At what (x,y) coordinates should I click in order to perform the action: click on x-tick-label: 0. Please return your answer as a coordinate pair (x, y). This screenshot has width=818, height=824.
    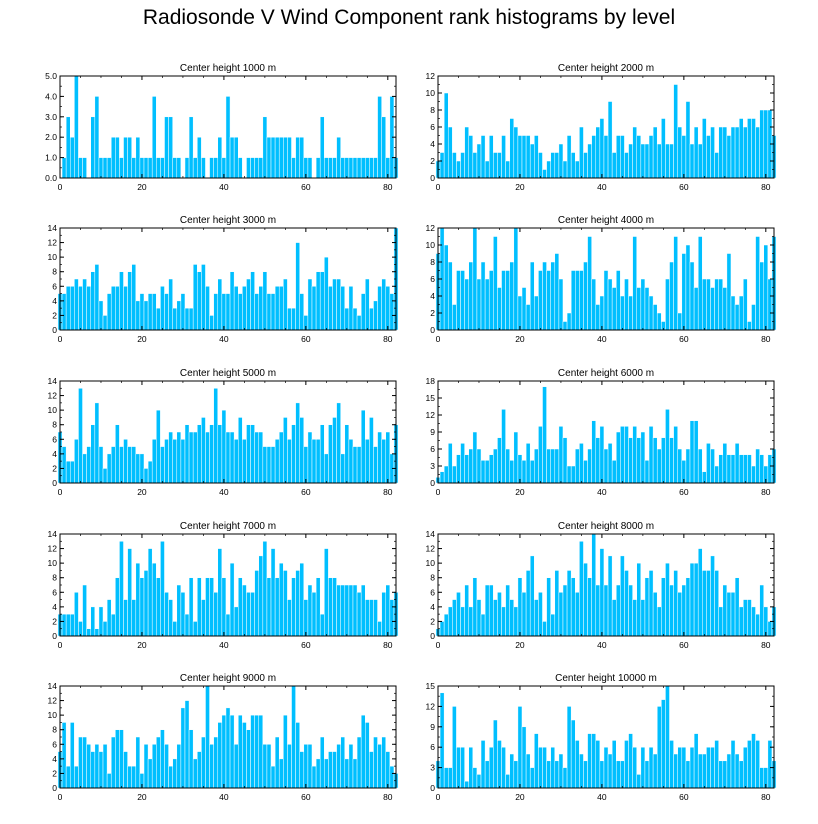
    Looking at the image, I should click on (438, 797).